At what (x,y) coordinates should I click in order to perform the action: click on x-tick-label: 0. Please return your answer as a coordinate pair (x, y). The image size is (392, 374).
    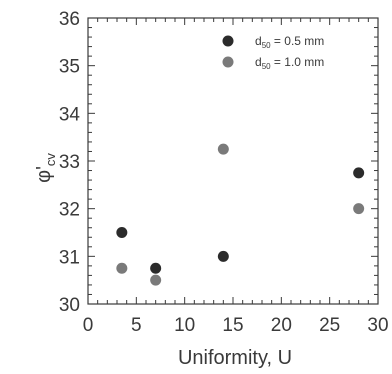
    Looking at the image, I should click on (88, 325).